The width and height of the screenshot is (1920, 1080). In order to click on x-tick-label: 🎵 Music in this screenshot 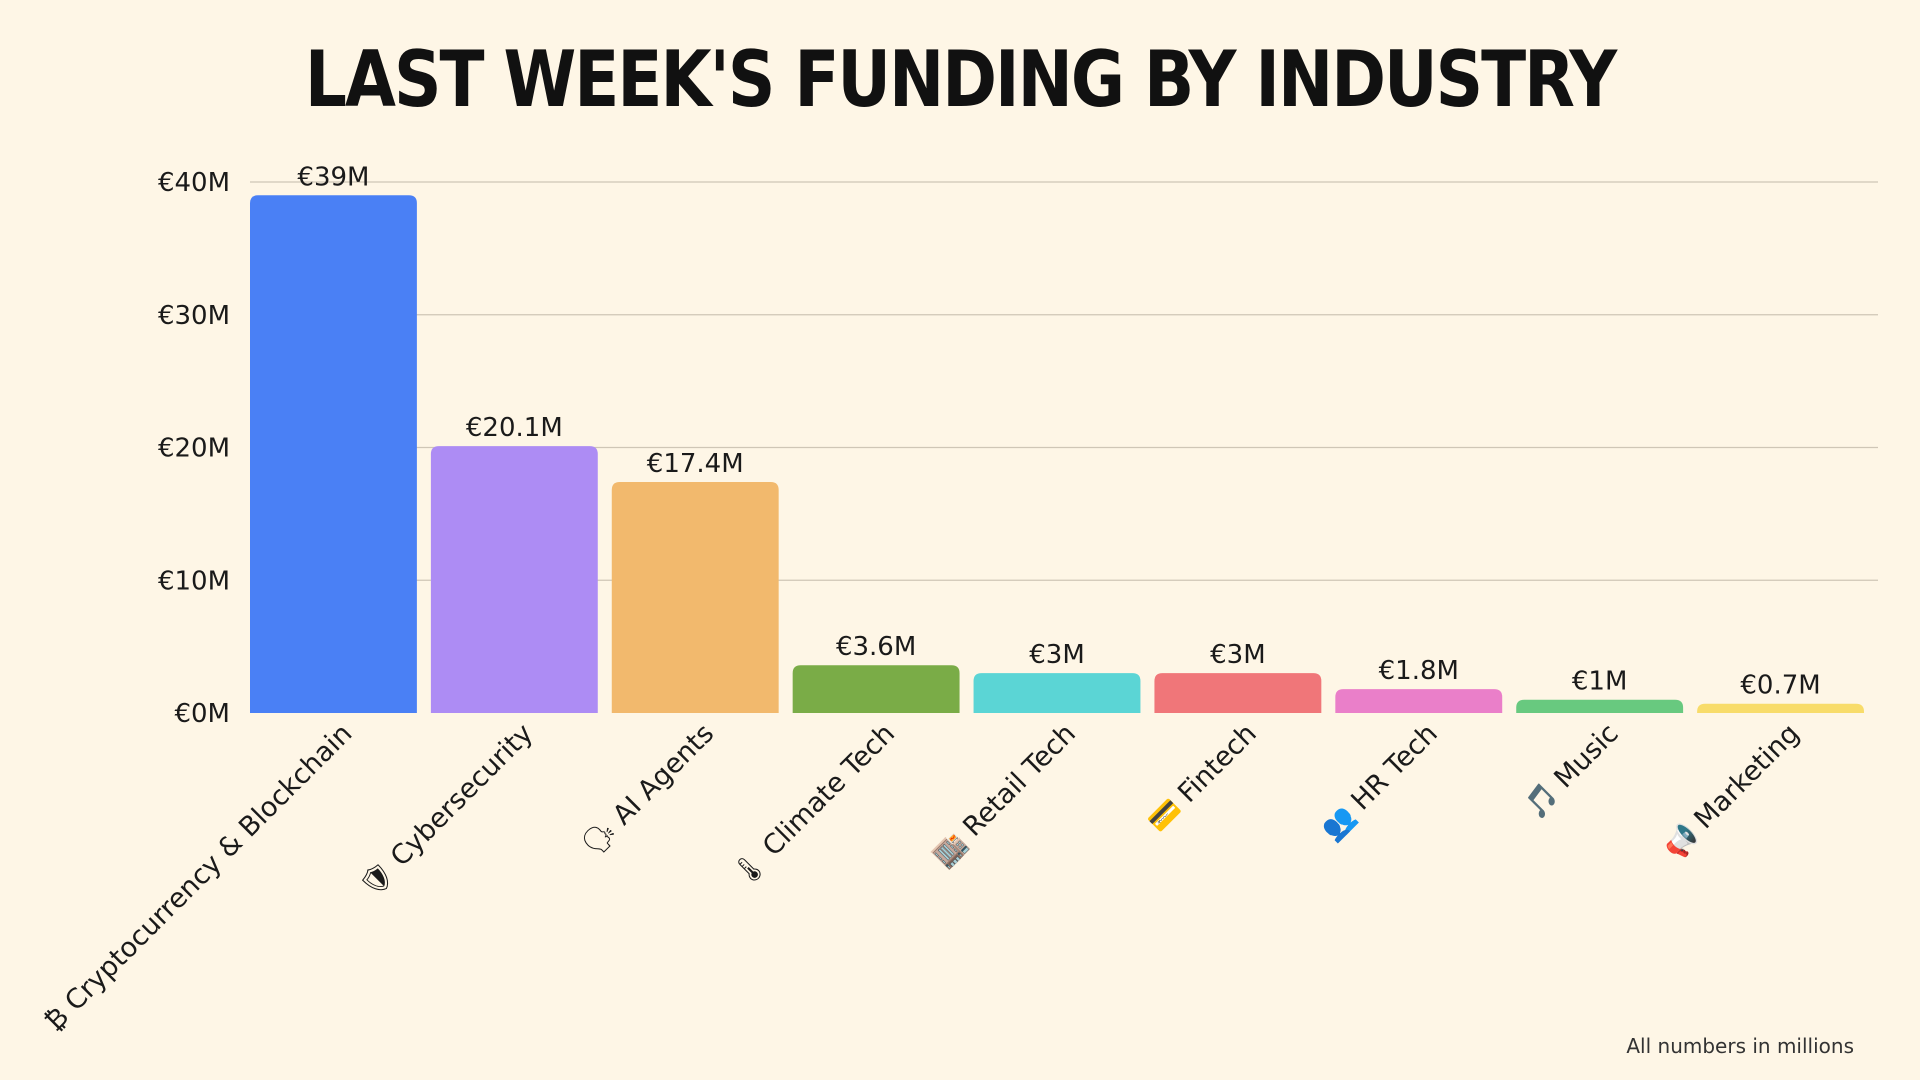, I will do `click(1572, 771)`.